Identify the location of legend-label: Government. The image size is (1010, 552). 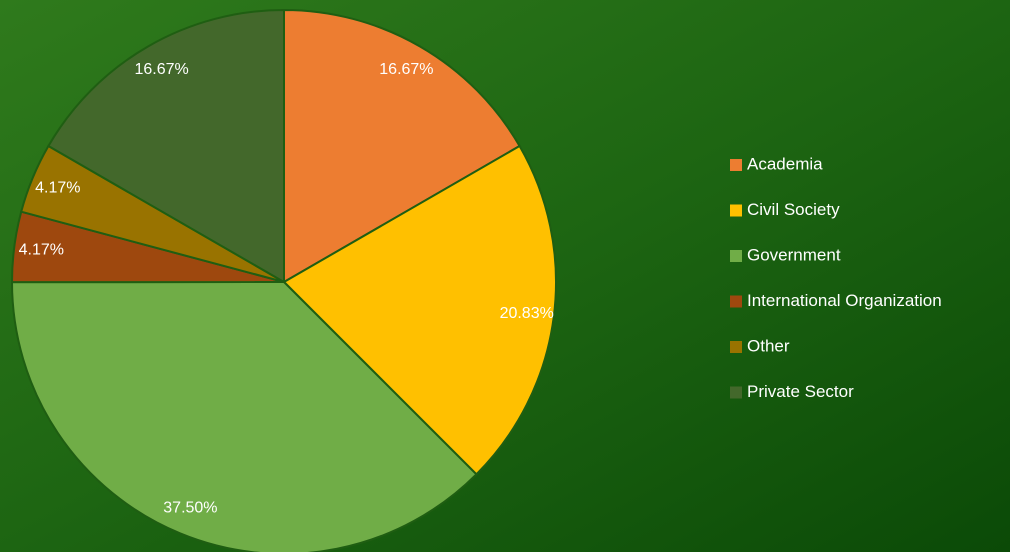
(794, 254).